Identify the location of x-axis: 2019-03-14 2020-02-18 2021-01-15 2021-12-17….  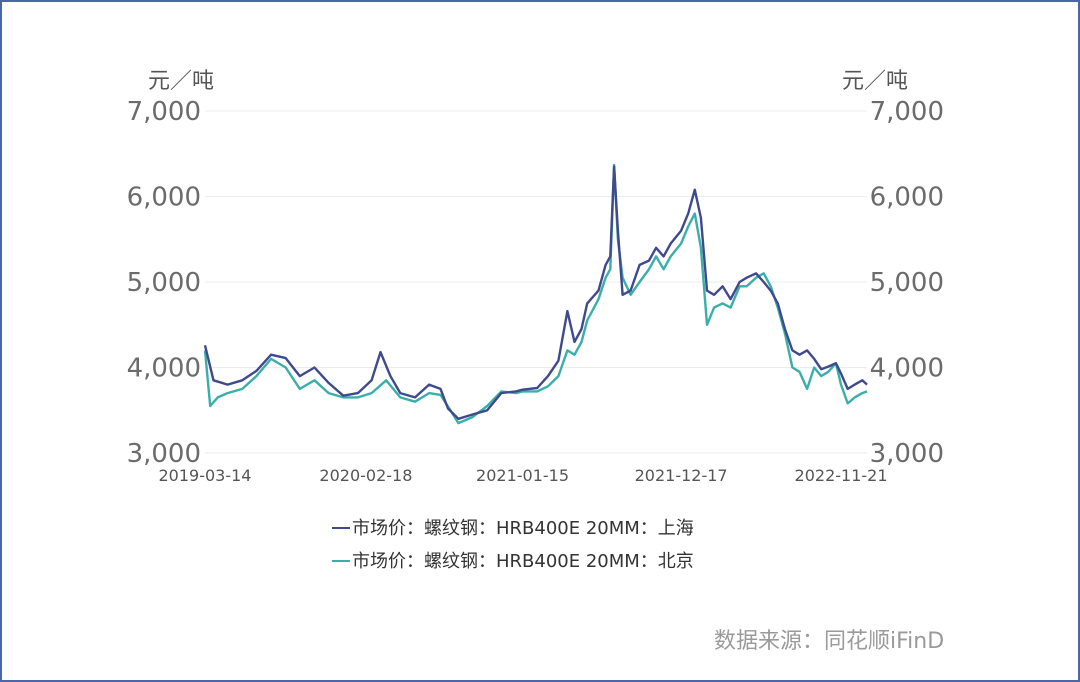
(523, 475).